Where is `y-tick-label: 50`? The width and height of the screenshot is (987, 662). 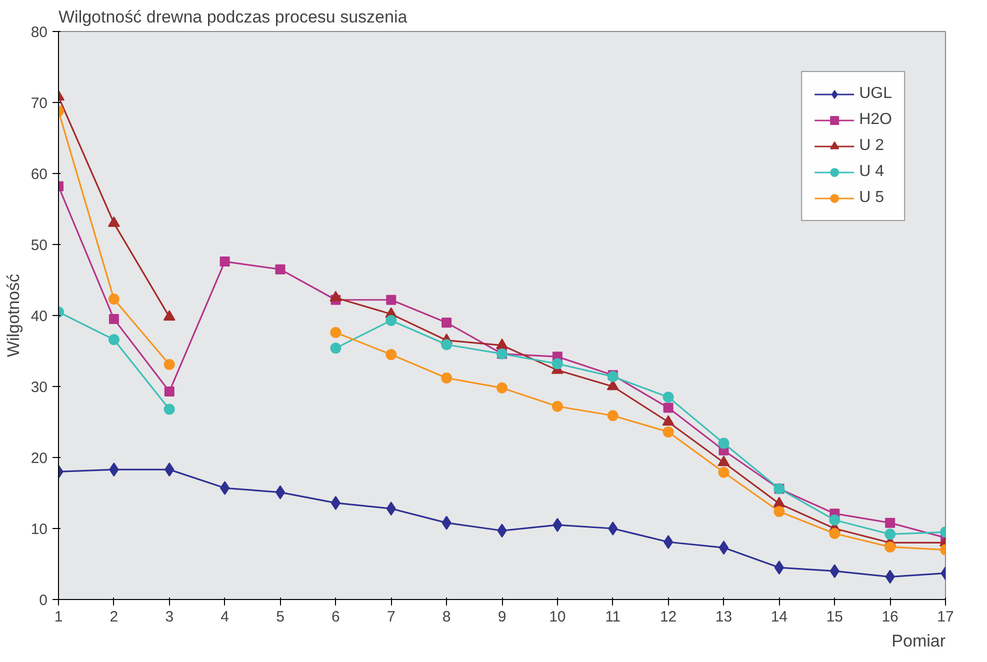
y-tick-label: 50 is located at coordinates (39, 245).